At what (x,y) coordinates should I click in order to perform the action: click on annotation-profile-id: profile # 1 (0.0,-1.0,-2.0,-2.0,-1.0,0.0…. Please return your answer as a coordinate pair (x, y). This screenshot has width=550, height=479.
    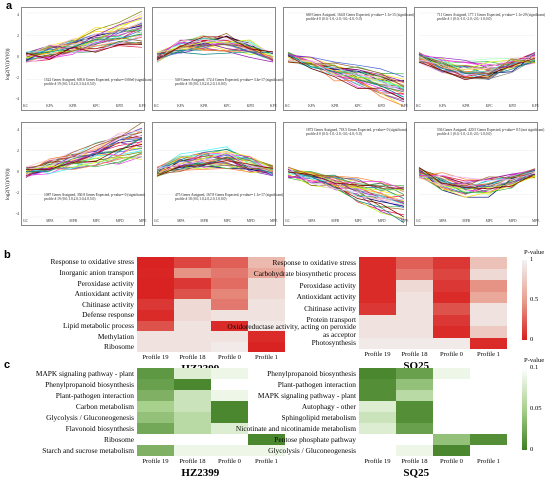
    Looking at the image, I should click on (464, 134).